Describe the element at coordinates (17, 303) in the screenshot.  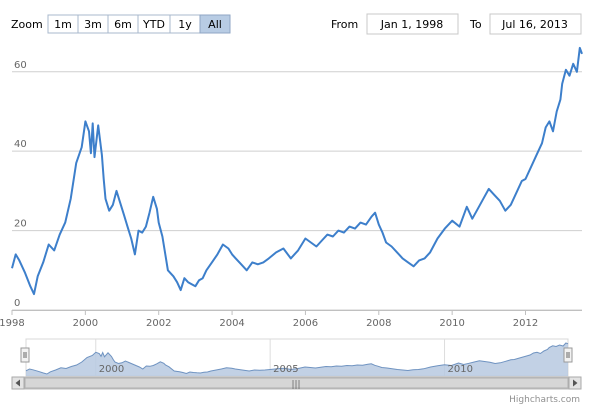
I see `y-tick-label: 0` at that location.